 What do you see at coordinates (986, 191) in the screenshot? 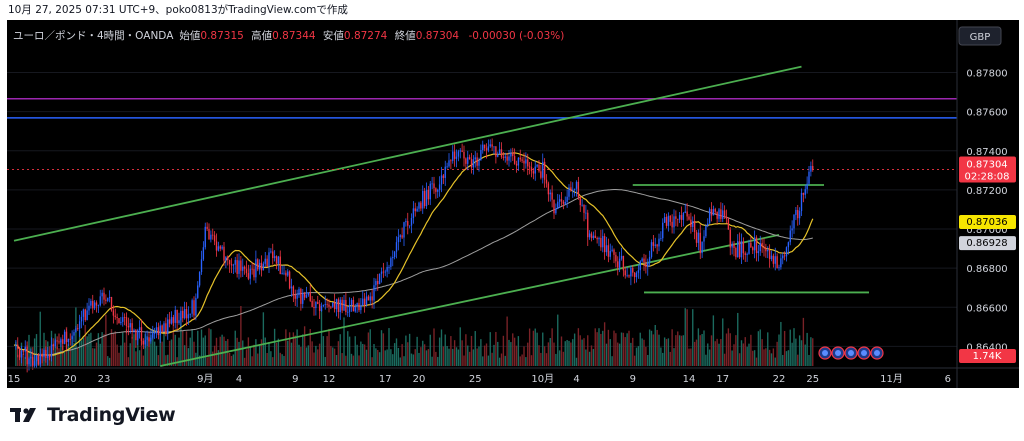
I see `price-tick-label: 0.87200` at bounding box center [986, 191].